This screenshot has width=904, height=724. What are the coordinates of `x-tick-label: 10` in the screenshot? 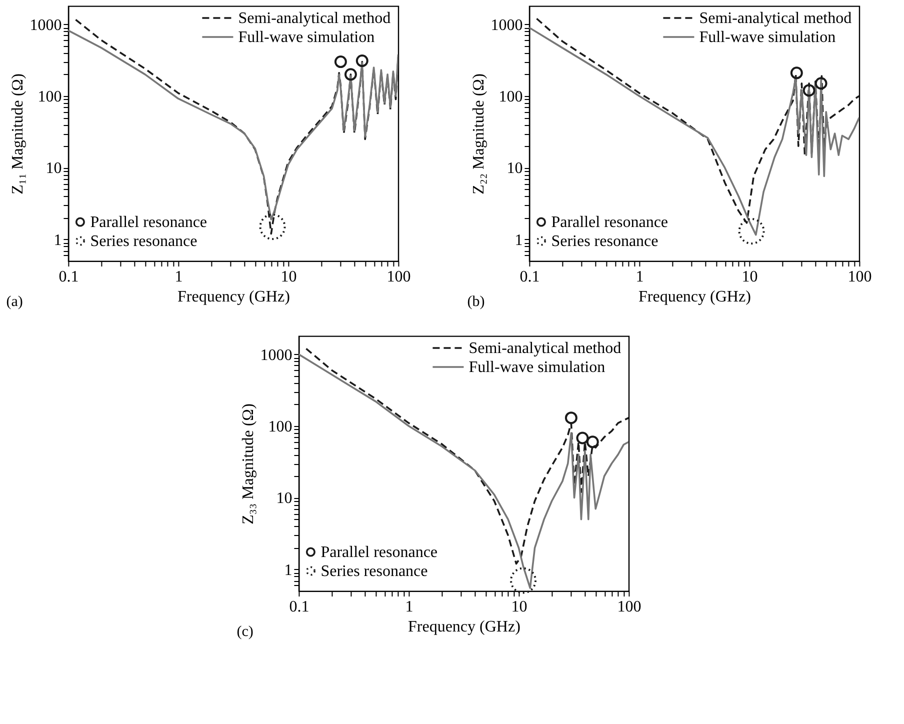 It's located at (750, 277).